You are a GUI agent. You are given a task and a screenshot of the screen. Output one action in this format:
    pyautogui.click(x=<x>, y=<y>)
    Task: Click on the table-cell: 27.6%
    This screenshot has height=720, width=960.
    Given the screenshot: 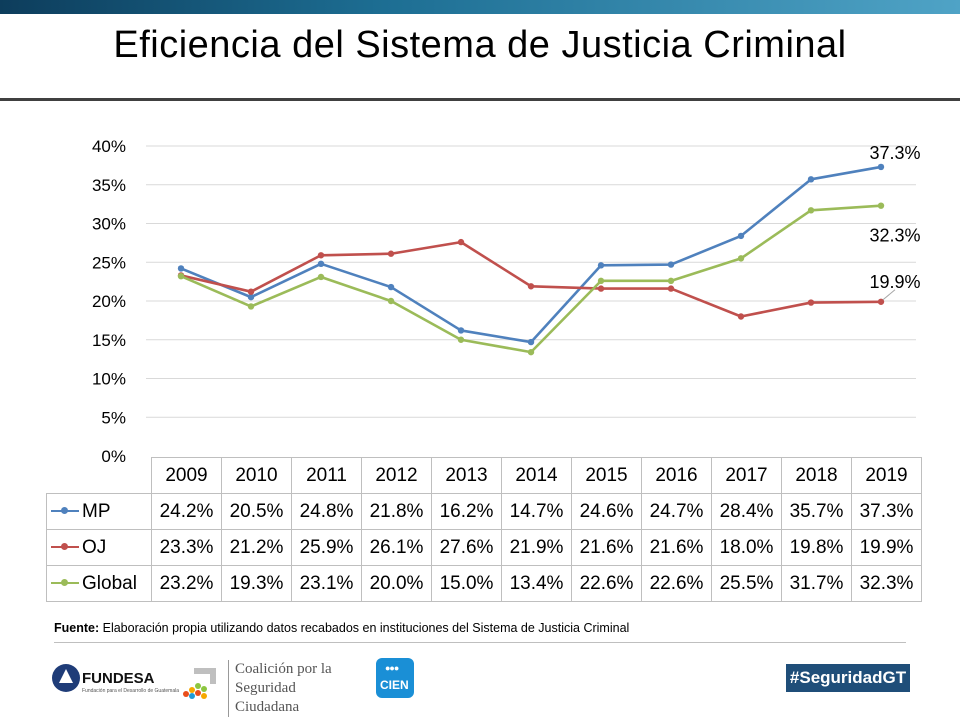 What is the action you would take?
    pyautogui.click(x=466, y=547)
    